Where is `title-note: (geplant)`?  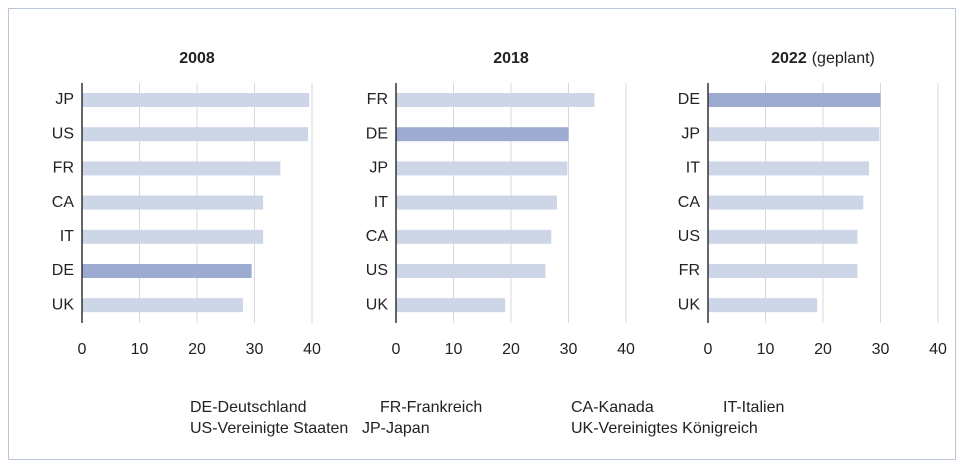 title-note: (geplant) is located at coordinates (843, 58).